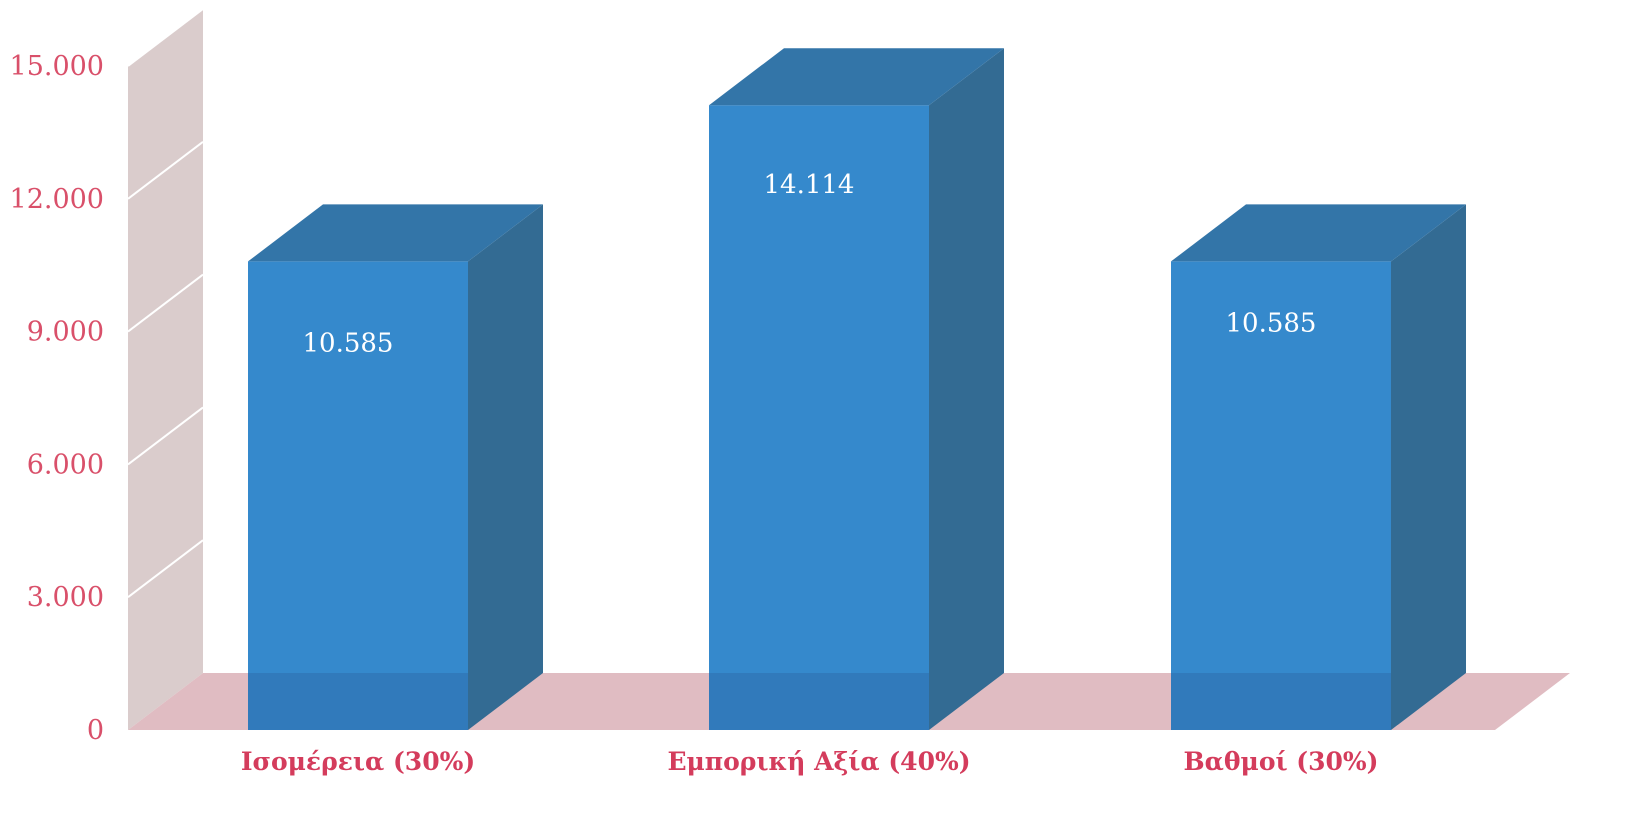 The height and width of the screenshot is (816, 1648). What do you see at coordinates (1280, 761) in the screenshot?
I see `x-category-label: Βαθμοί (30%)` at bounding box center [1280, 761].